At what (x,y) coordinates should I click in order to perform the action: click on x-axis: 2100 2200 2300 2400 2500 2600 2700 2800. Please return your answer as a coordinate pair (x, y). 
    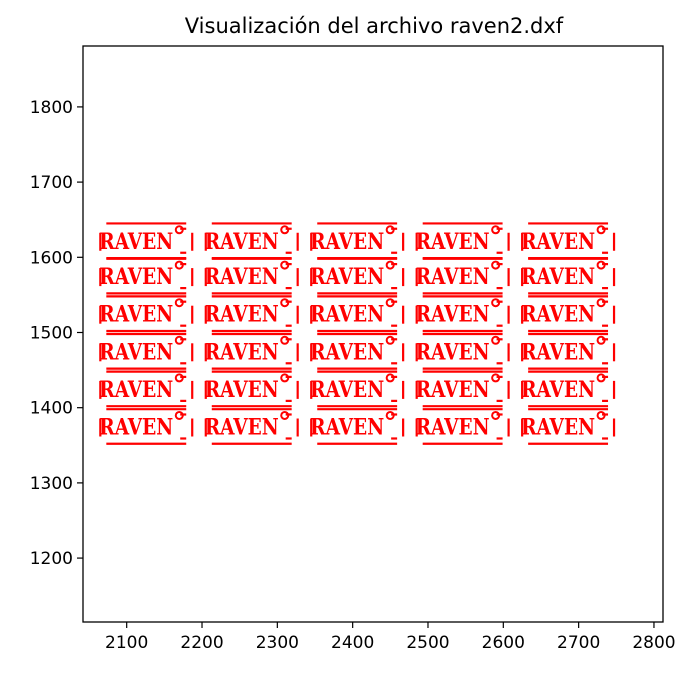
    Looking at the image, I should click on (390, 637).